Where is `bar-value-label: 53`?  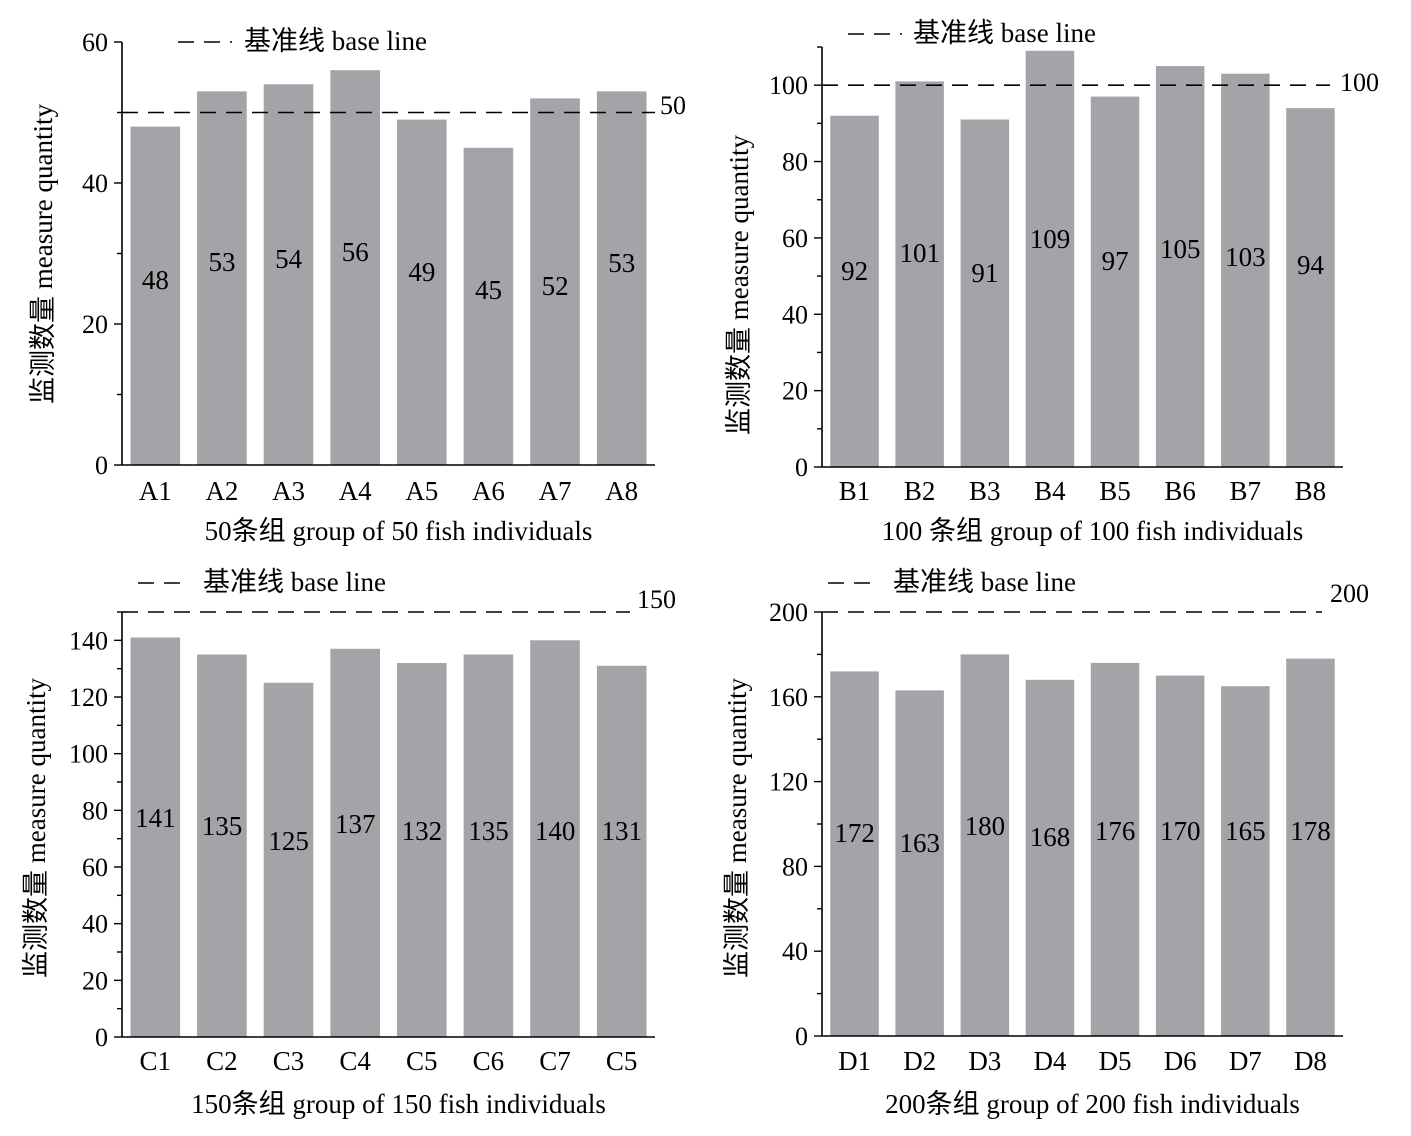 bar-value-label: 53 is located at coordinates (621, 263).